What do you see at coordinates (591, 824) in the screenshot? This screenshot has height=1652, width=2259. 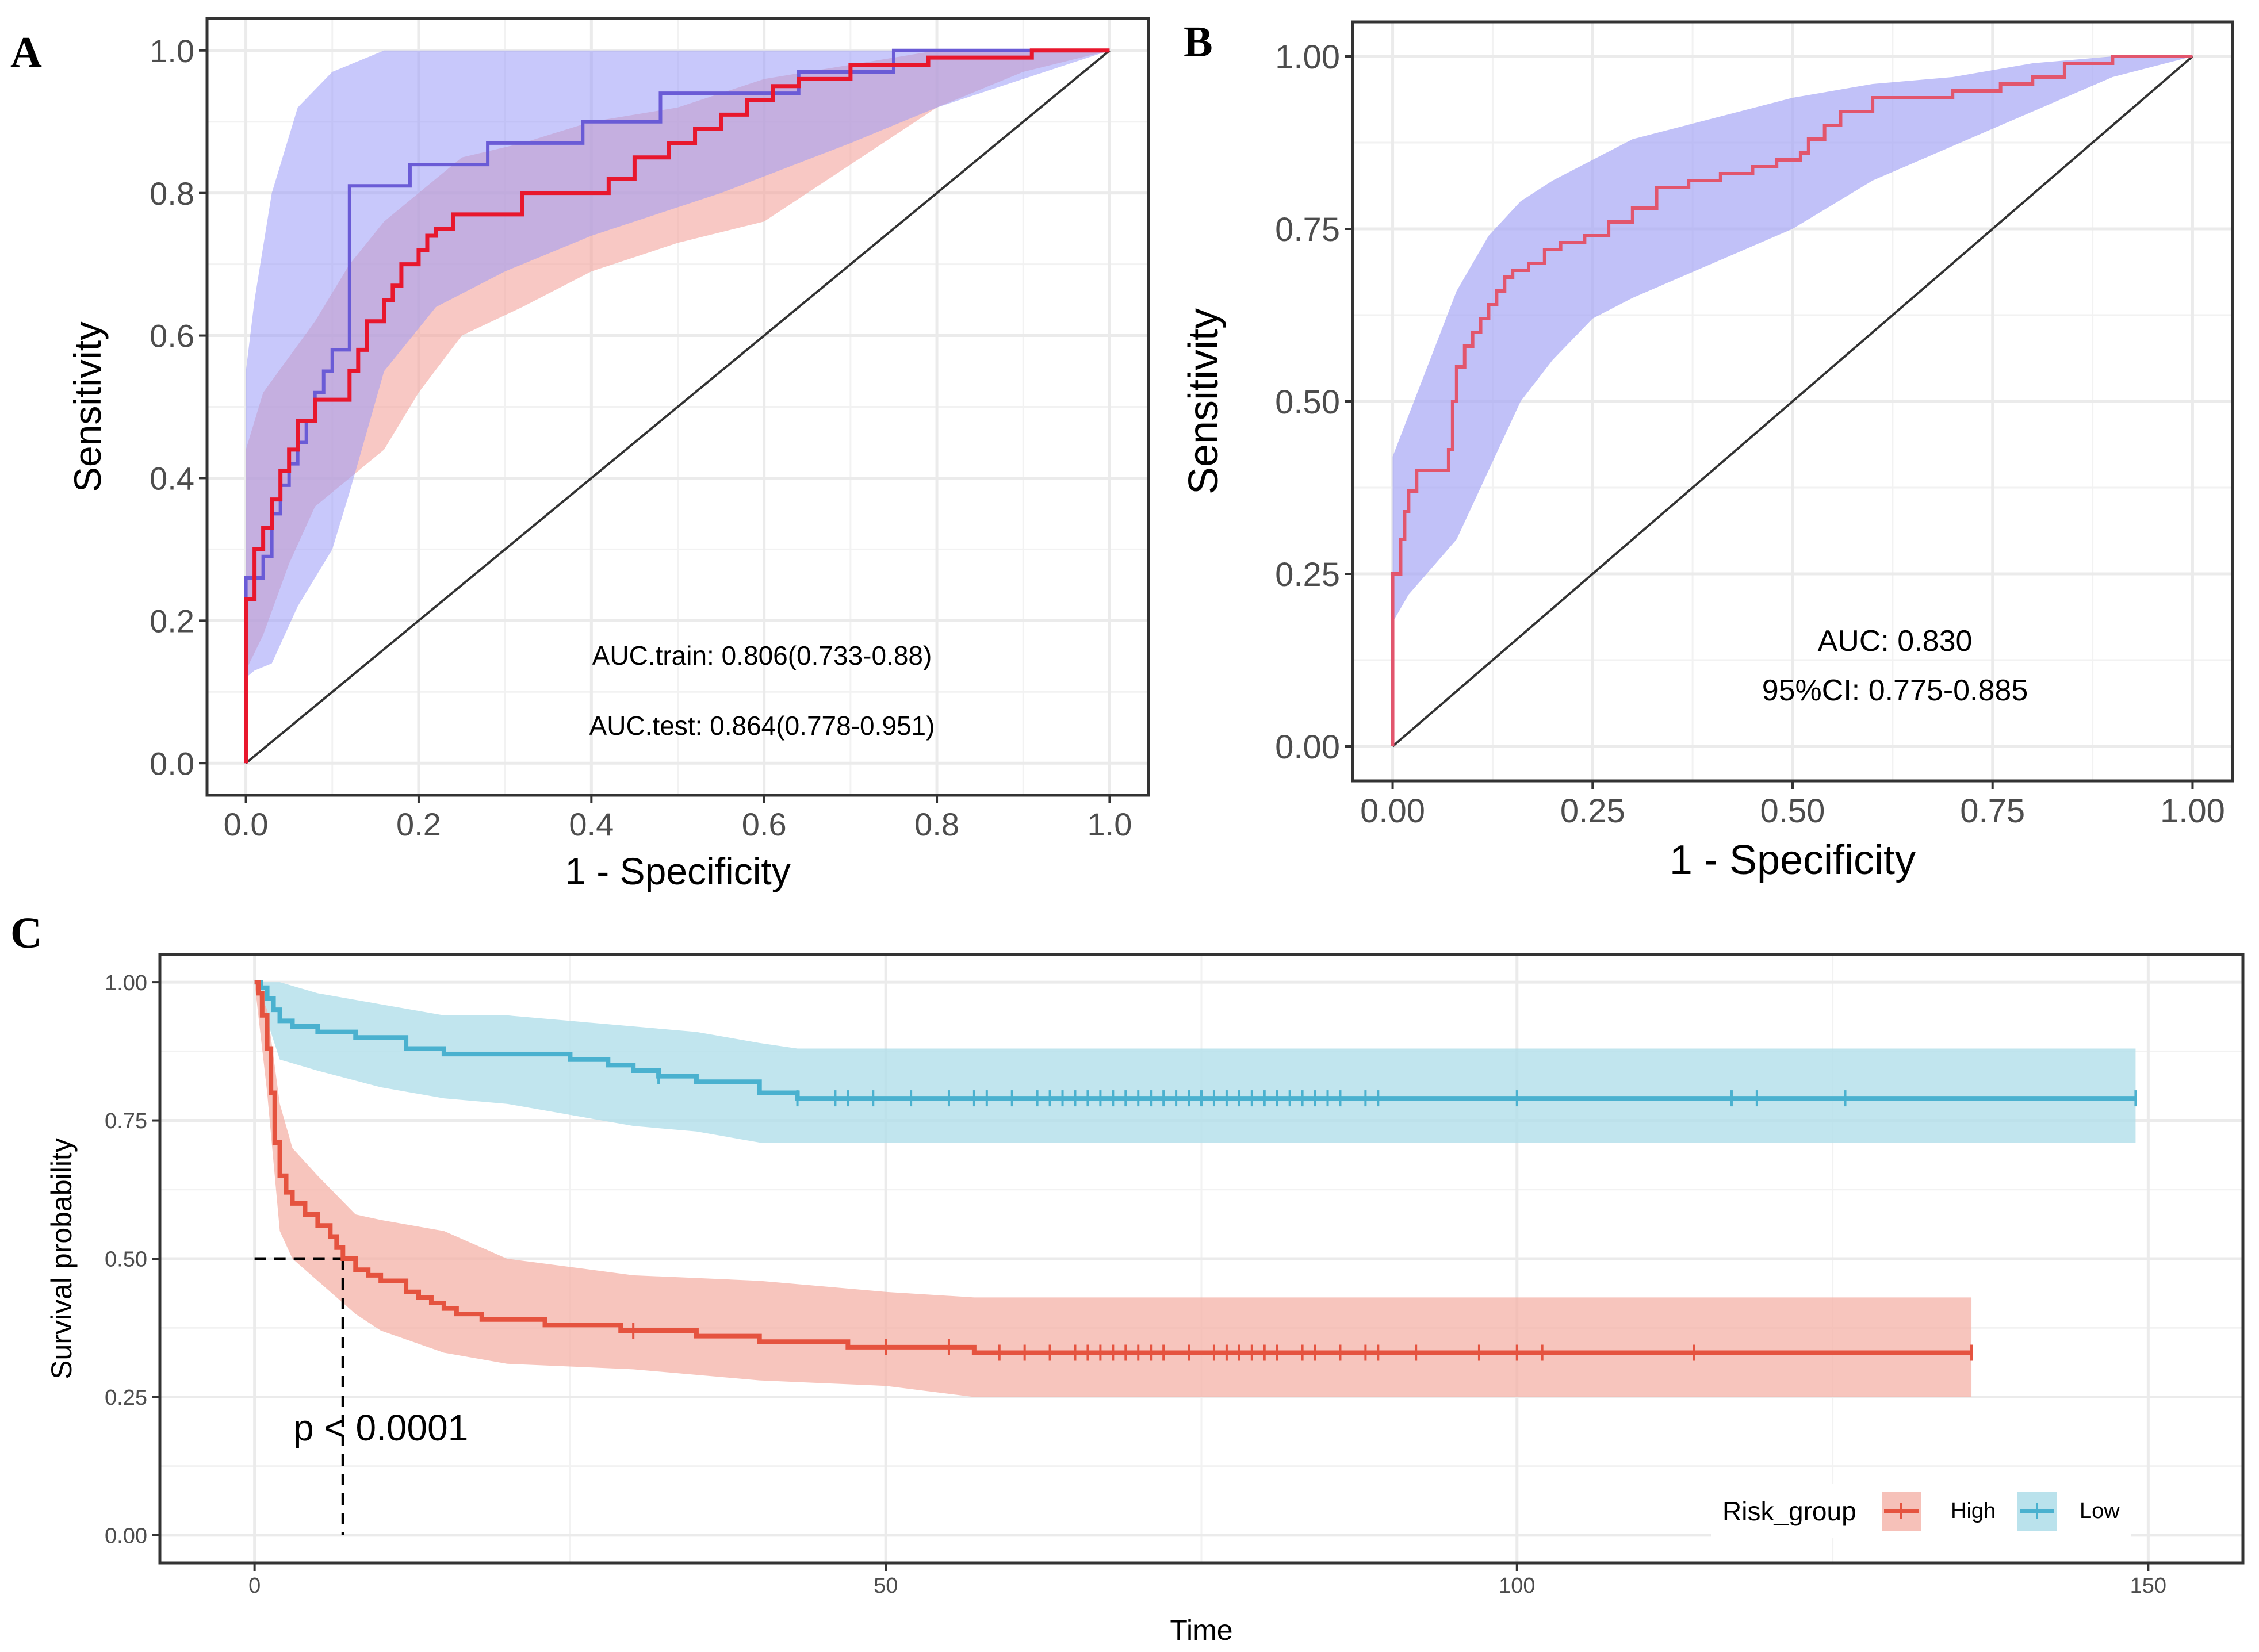 I see `x-tick-label: 0.4` at bounding box center [591, 824].